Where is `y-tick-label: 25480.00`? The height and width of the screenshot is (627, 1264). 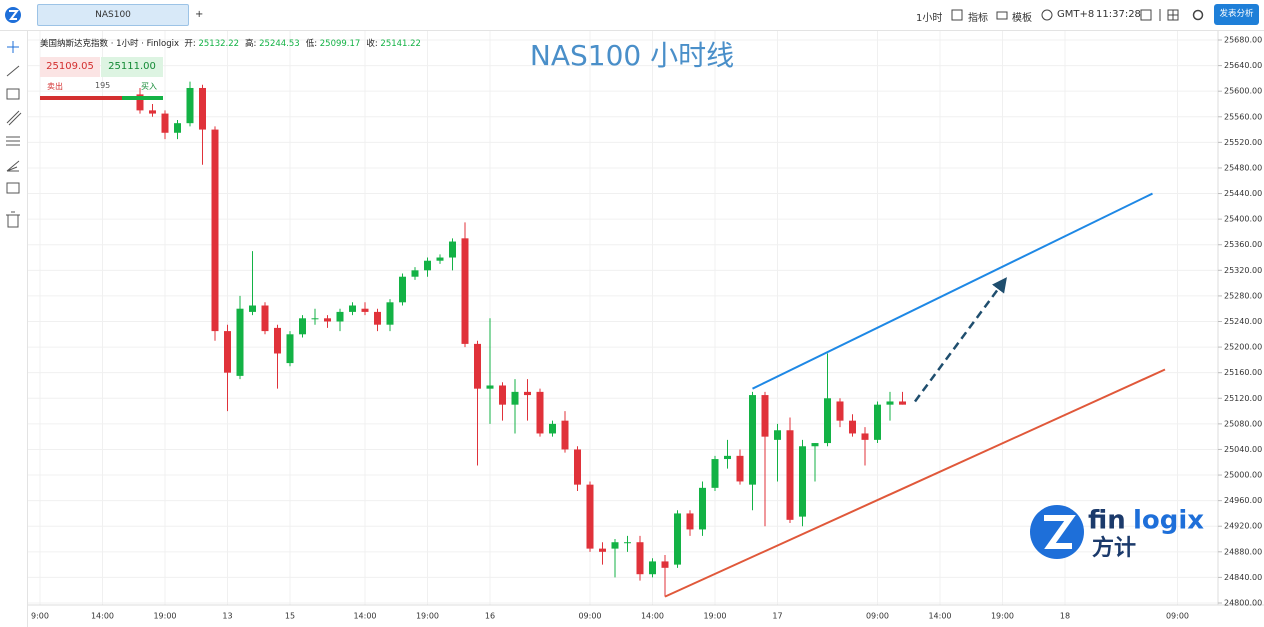
y-tick-label: 25480.00 is located at coordinates (1243, 167).